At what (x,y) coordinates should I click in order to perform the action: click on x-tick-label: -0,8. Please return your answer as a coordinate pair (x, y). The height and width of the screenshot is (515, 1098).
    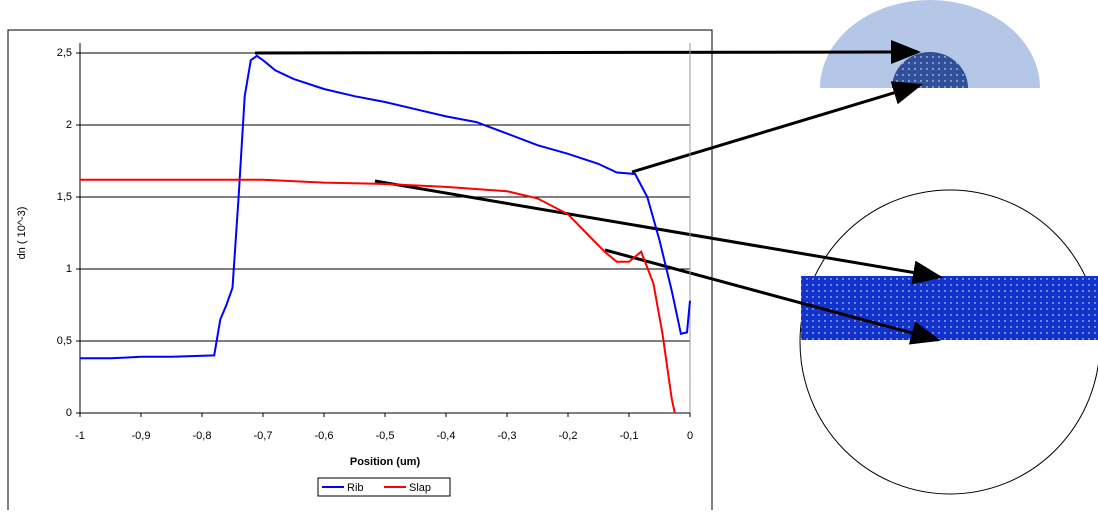
    Looking at the image, I should click on (202, 436).